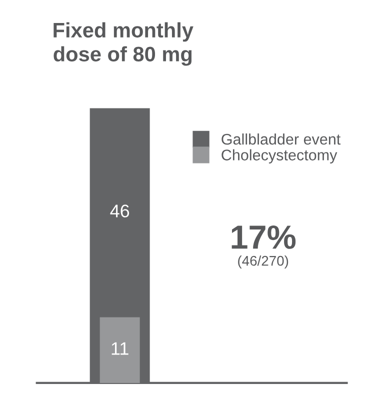 This screenshot has width=384, height=419. I want to click on chart-title: Fixed monthly dose of 80 mg, so click(124, 44).